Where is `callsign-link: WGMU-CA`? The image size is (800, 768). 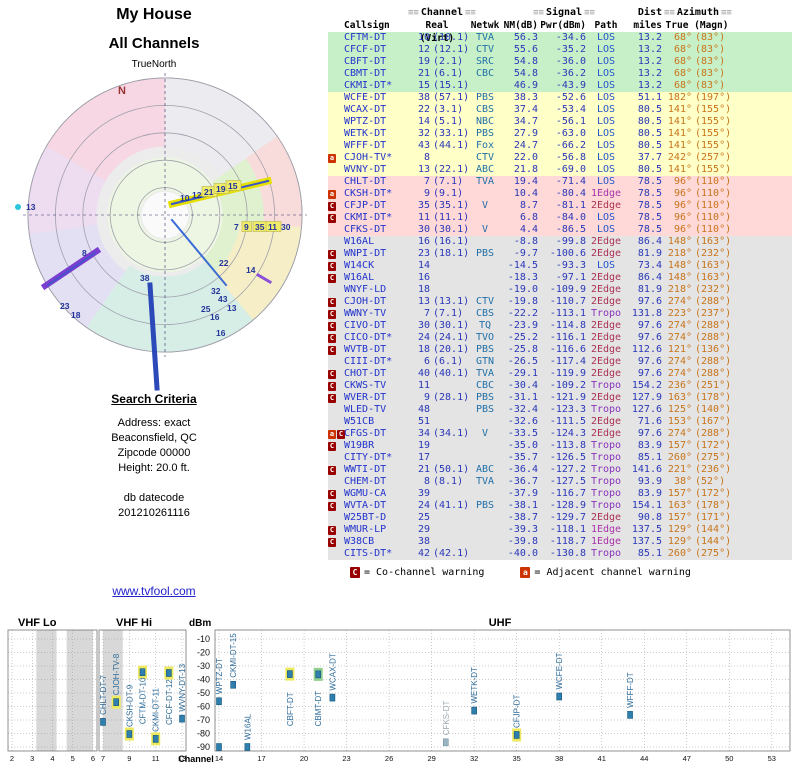
callsign-link: WGMU-CA is located at coordinates (365, 493).